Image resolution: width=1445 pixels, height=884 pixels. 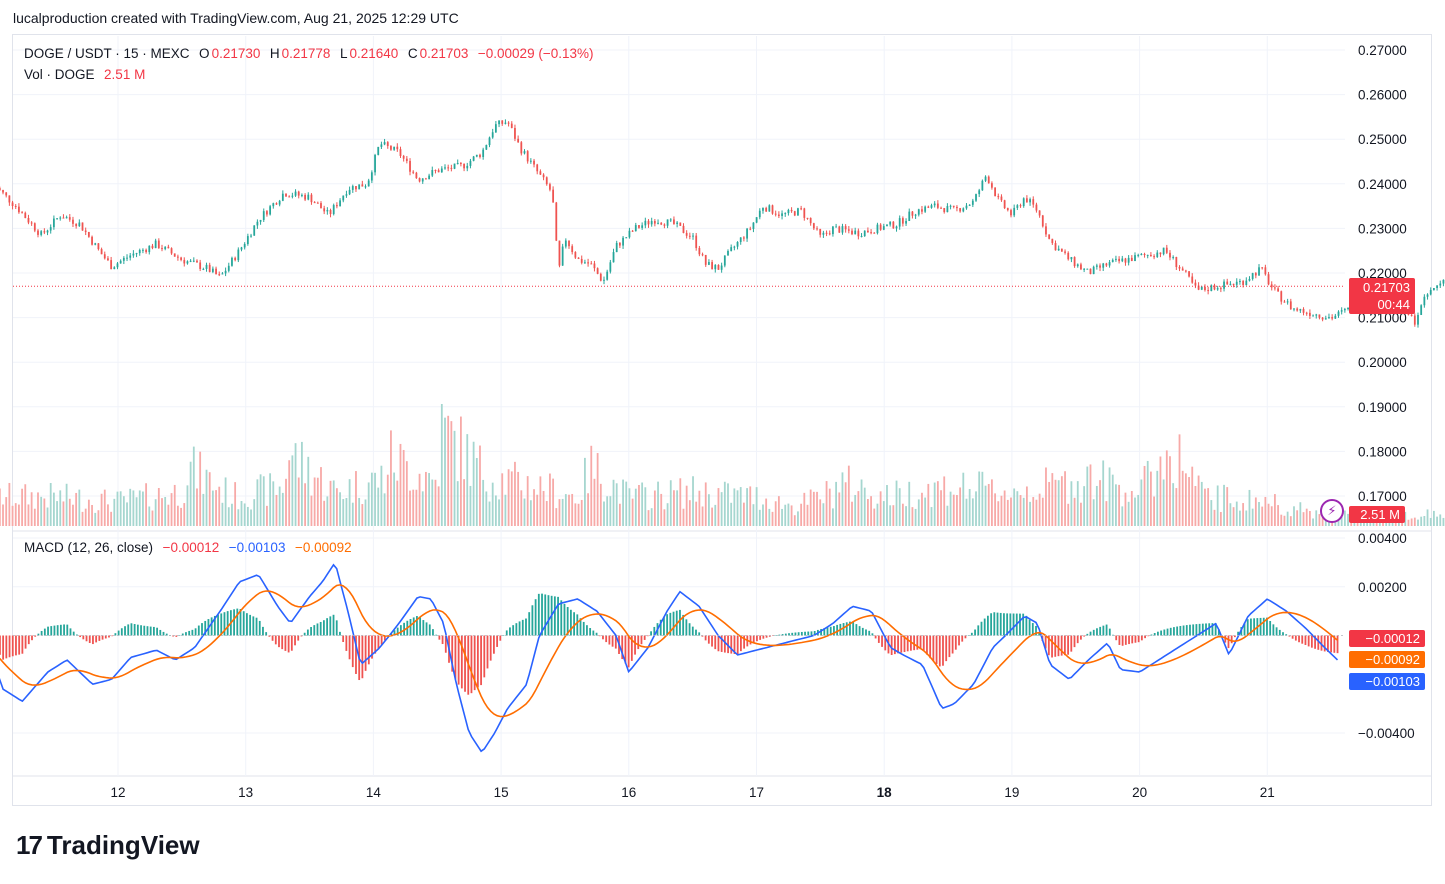 I want to click on macd-label: MACD (12, 26, close), so click(x=89, y=547).